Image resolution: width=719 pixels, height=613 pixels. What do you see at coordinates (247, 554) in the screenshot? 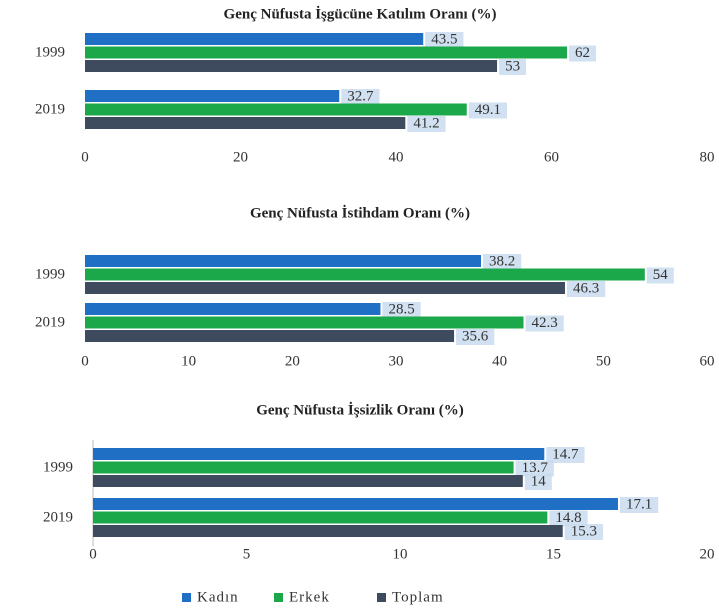
I see `x-tick-label: 5` at bounding box center [247, 554].